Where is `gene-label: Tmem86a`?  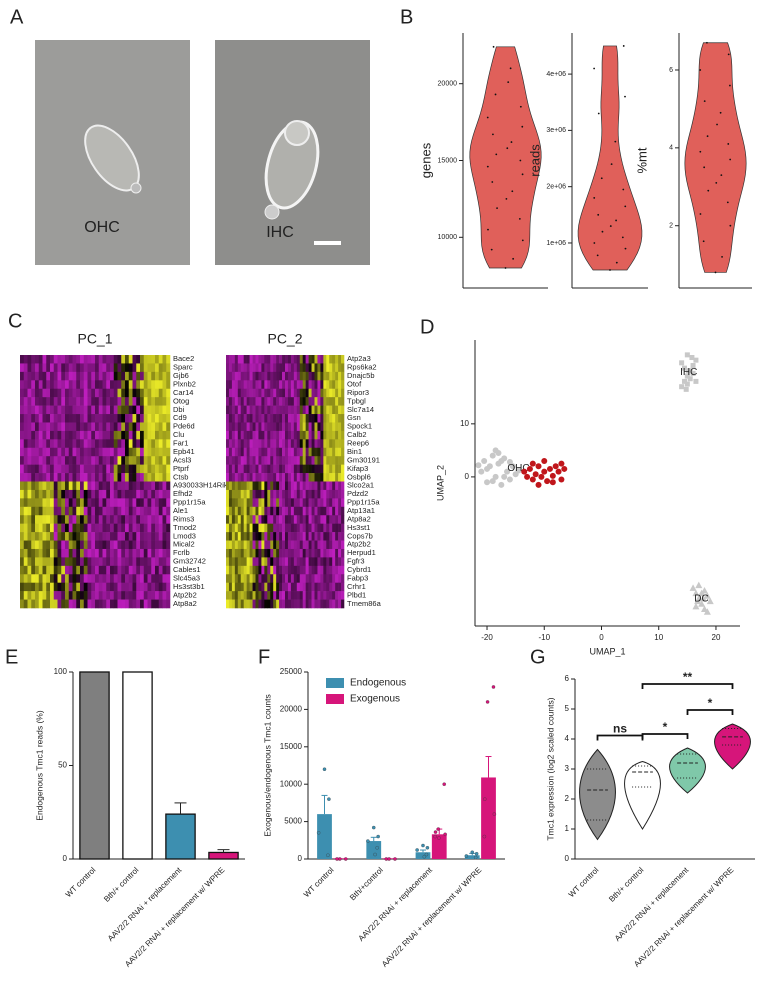 gene-label: Tmem86a is located at coordinates (364, 603).